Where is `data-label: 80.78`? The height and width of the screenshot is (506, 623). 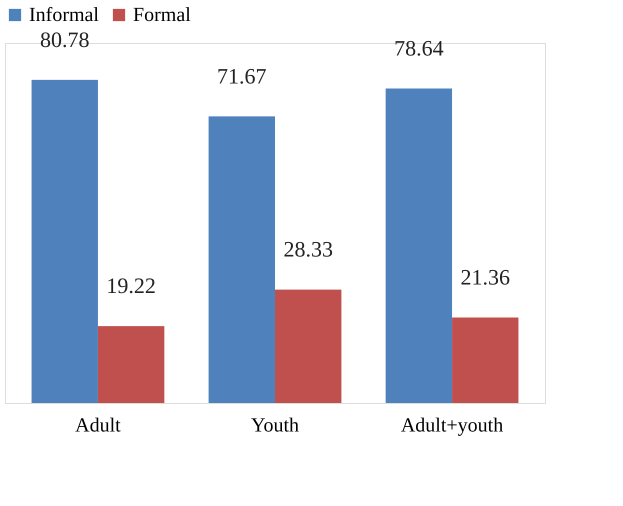
data-label: 80.78 is located at coordinates (65, 39).